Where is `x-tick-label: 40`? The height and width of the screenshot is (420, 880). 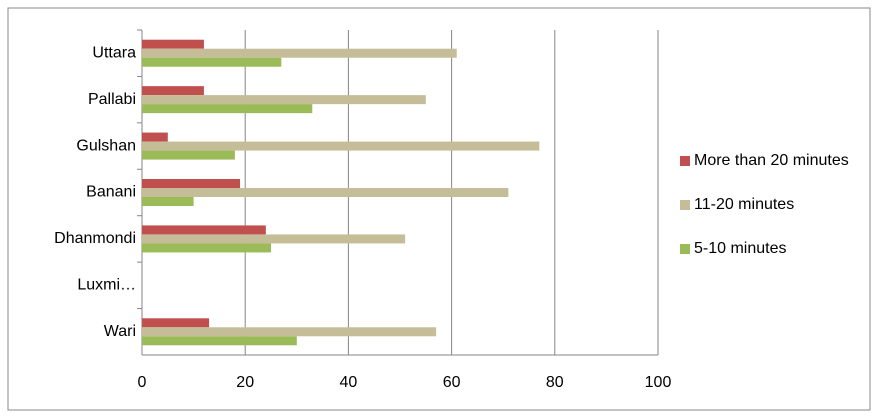
x-tick-label: 40 is located at coordinates (349, 382).